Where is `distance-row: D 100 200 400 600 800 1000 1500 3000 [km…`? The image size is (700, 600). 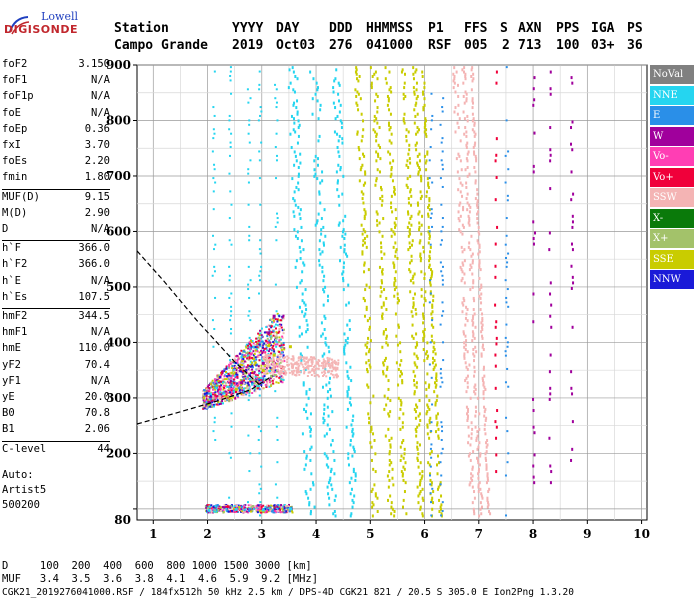
distance-row: D 100 200 400 600 800 1000 1500 3000 [km… is located at coordinates (157, 566).